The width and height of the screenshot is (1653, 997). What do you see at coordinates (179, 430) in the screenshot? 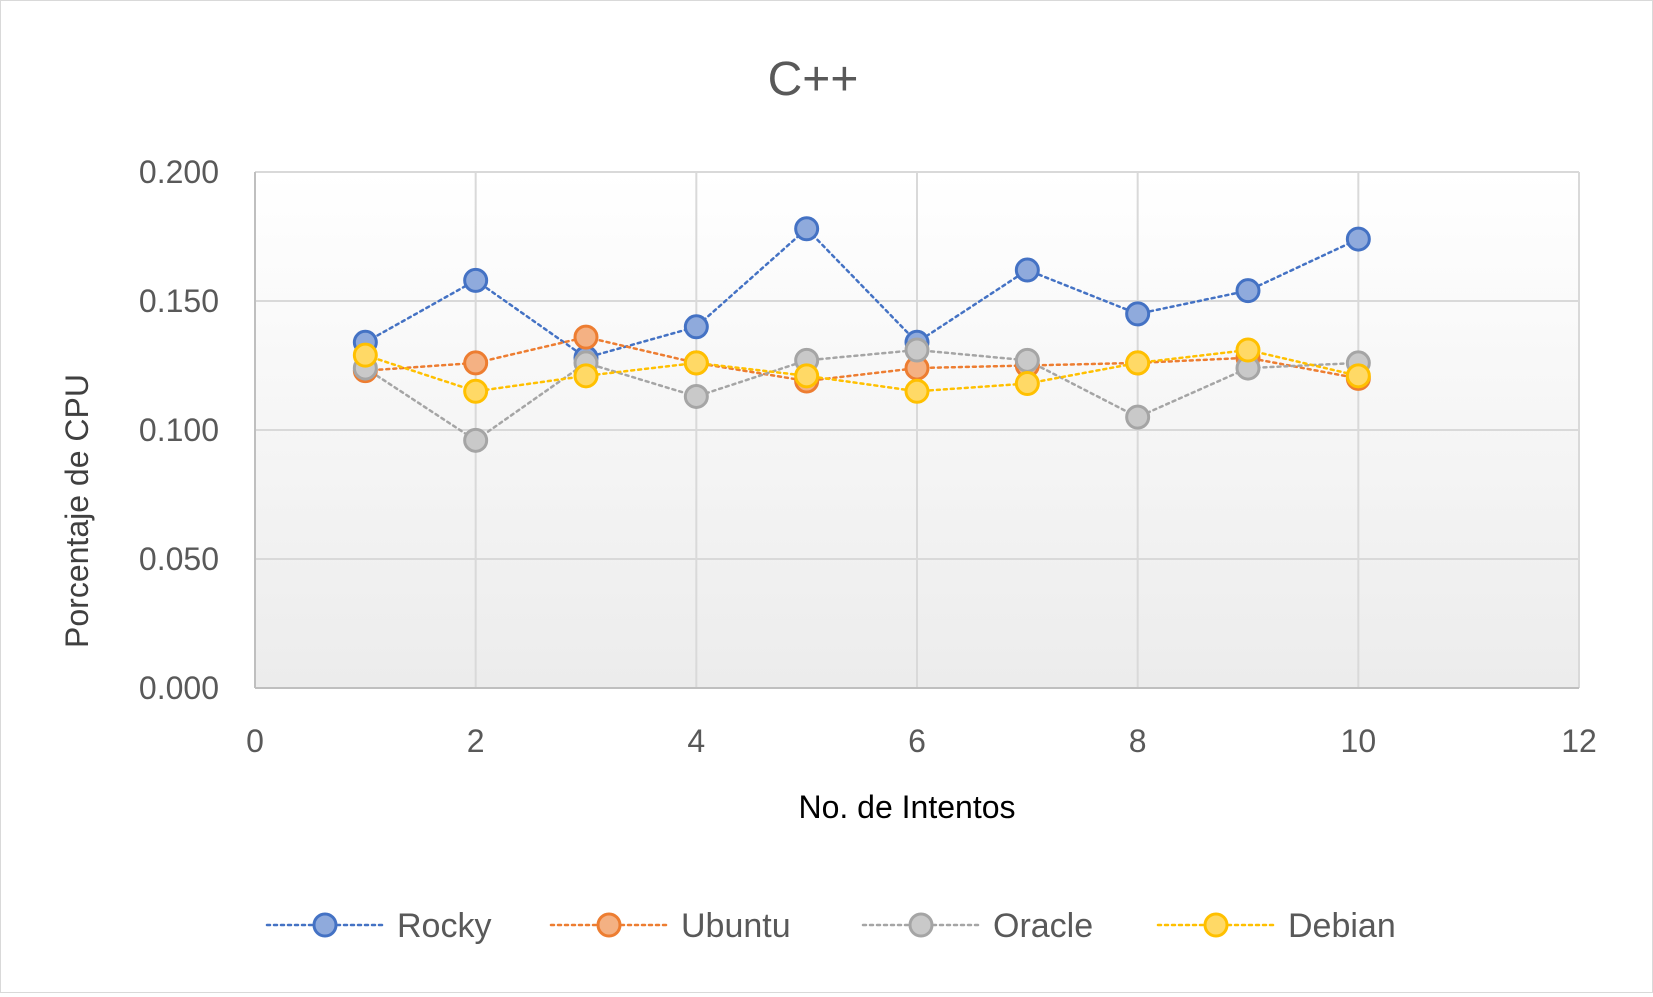
I see `y-tick-label: 0.100` at bounding box center [179, 430].